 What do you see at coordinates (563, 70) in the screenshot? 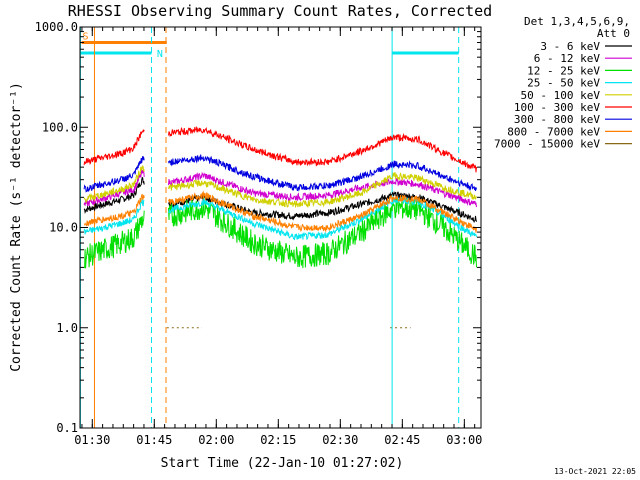
I see `legend-label-2: 12 - 25 keV` at bounding box center [563, 70].